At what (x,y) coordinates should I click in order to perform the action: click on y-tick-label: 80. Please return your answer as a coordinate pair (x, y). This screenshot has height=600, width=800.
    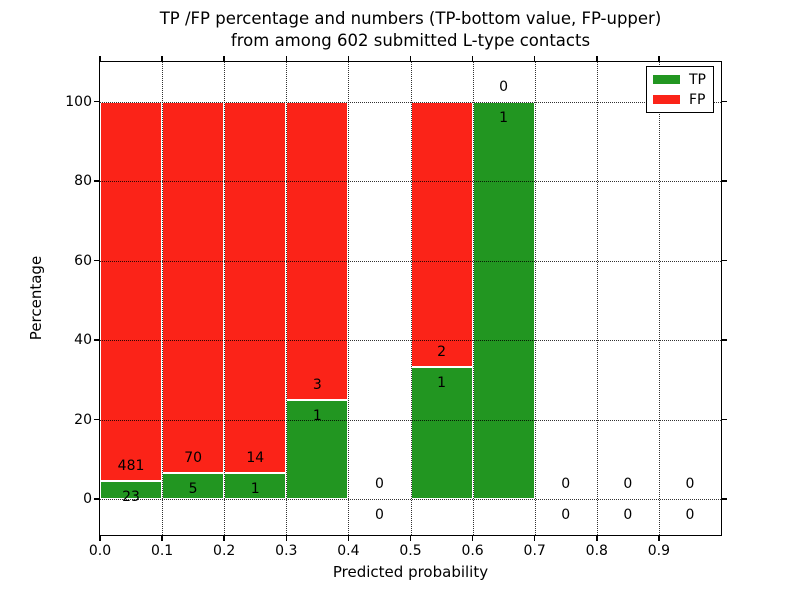
    Looking at the image, I should click on (83, 181).